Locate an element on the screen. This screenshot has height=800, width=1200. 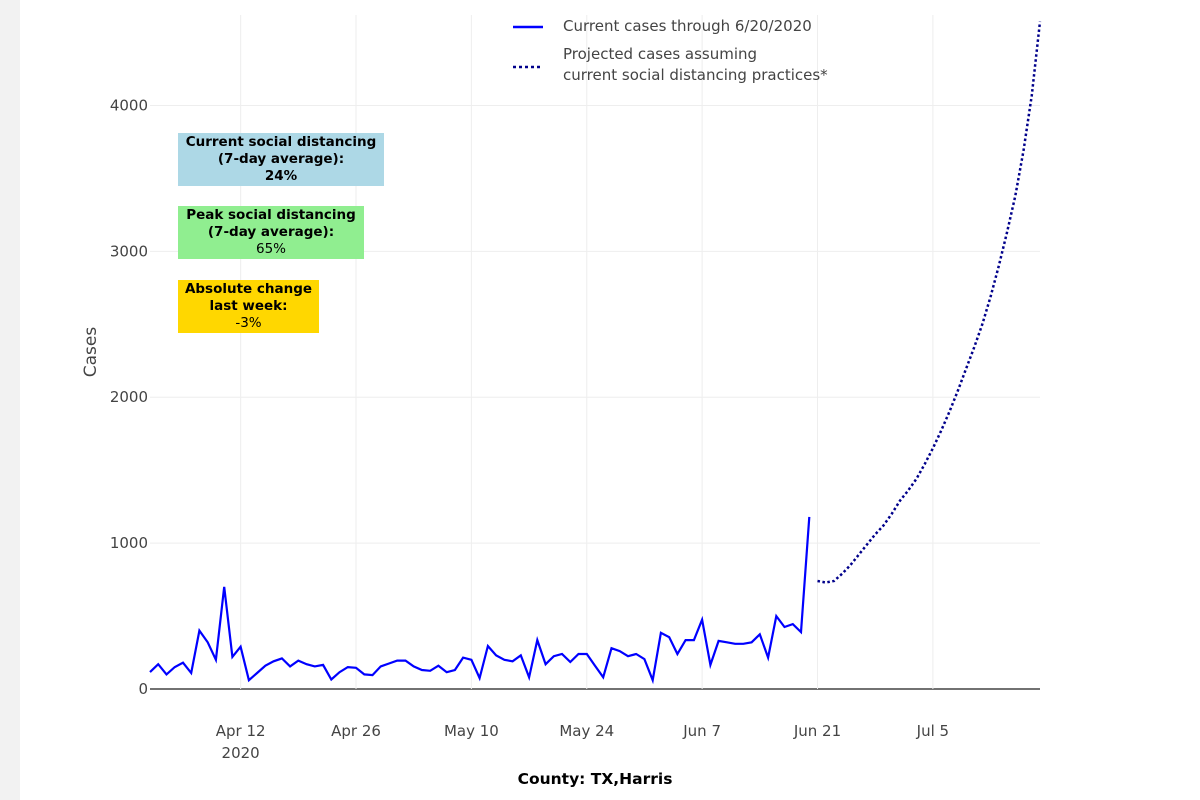
x-tick-label: Apr 12 is located at coordinates (241, 731).